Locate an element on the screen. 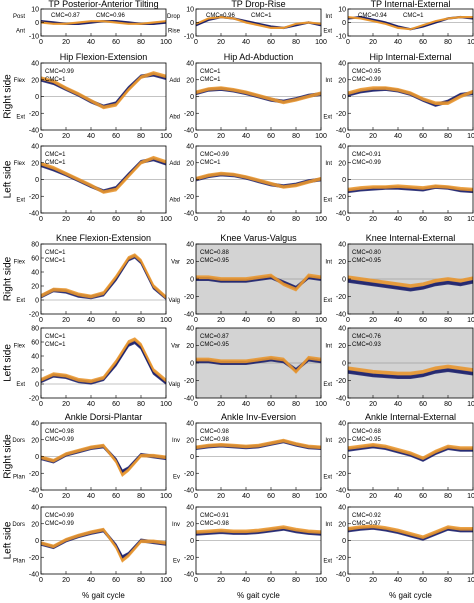  direction-label: Abd is located at coordinates (174, 118).